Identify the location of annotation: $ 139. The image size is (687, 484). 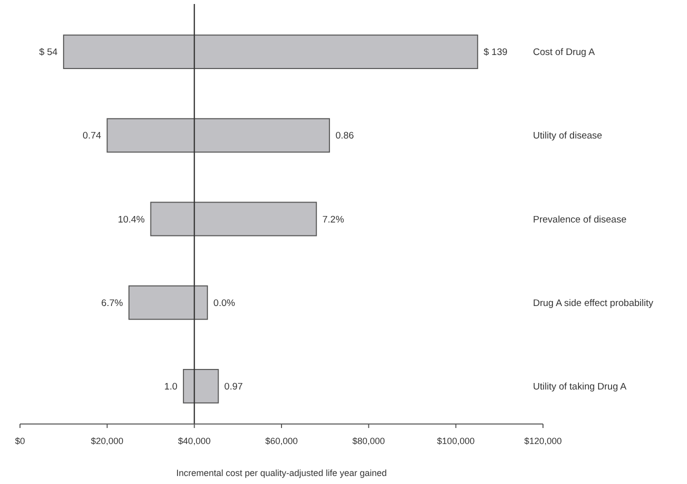
(496, 52).